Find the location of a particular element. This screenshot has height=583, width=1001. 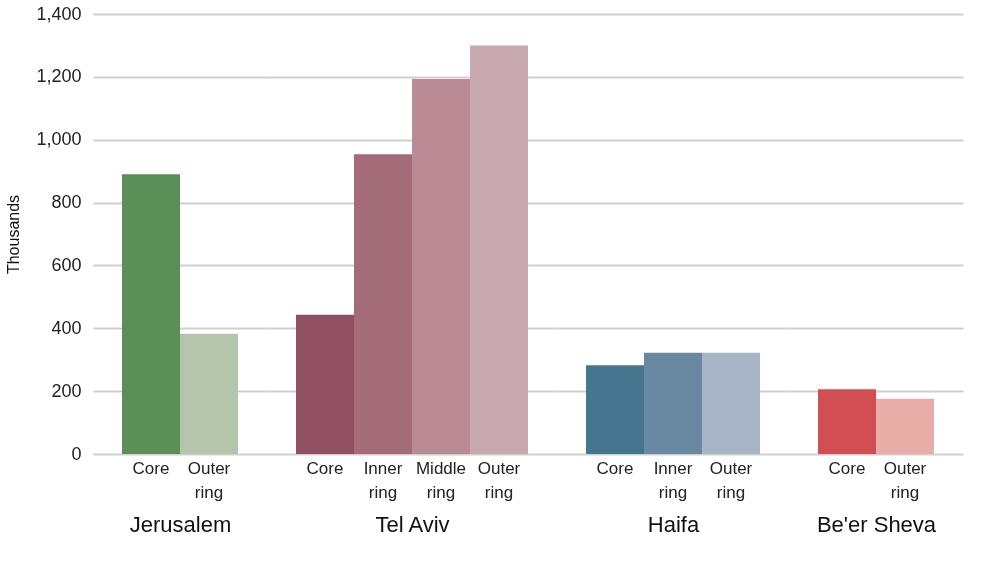

y-tick-label: 1,200 is located at coordinates (59, 76).